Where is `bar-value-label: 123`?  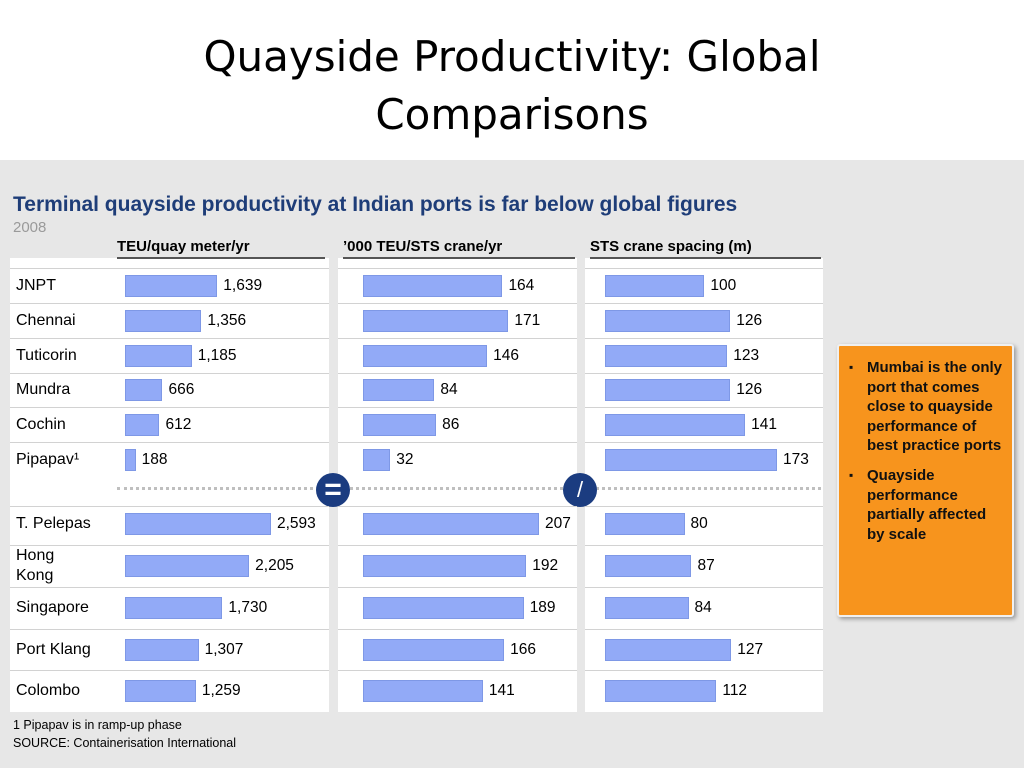 bar-value-label: 123 is located at coordinates (746, 355).